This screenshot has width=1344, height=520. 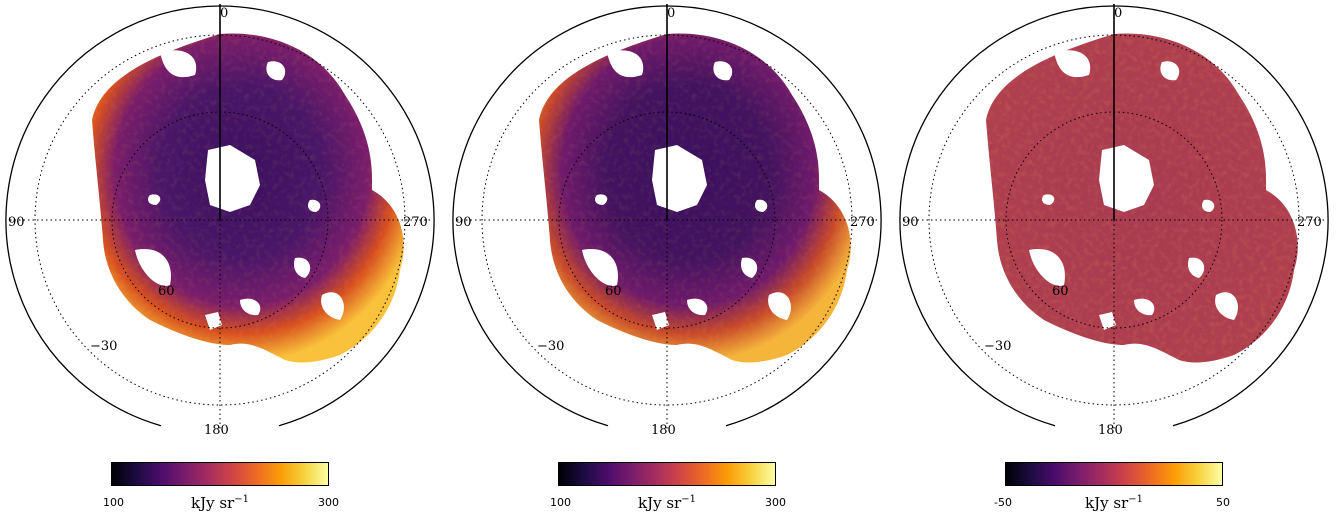 What do you see at coordinates (1003, 502) in the screenshot?
I see `colorbar-min-label: -50` at bounding box center [1003, 502].